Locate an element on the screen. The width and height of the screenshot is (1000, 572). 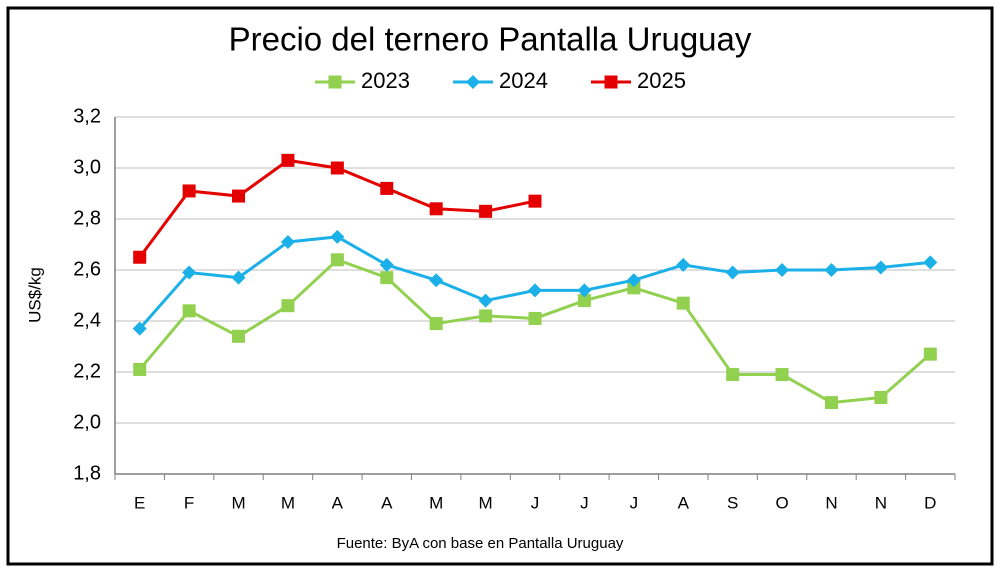
y-tick-label: 3,2 is located at coordinates (87, 116).